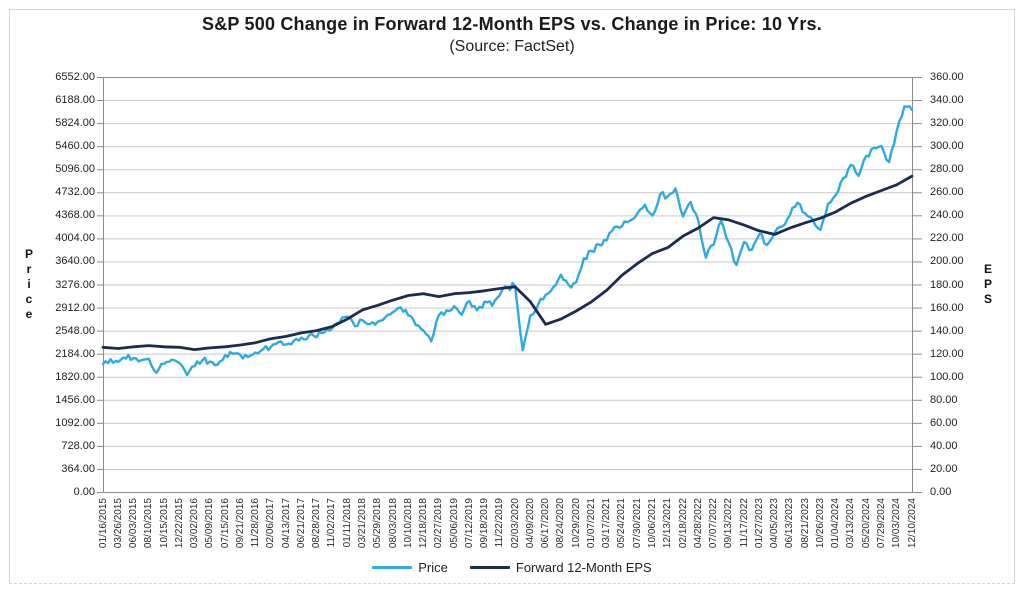 The width and height of the screenshot is (1024, 591). I want to click on x-axis-tick-label: 04/09/2020, so click(530, 523).